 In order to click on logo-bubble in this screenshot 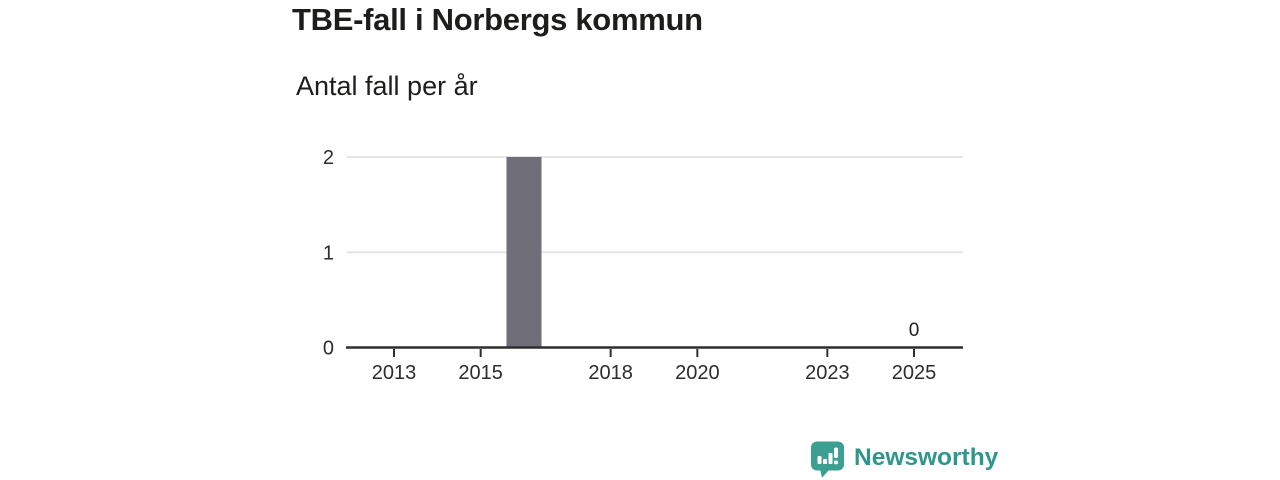, I will do `click(827, 456)`.